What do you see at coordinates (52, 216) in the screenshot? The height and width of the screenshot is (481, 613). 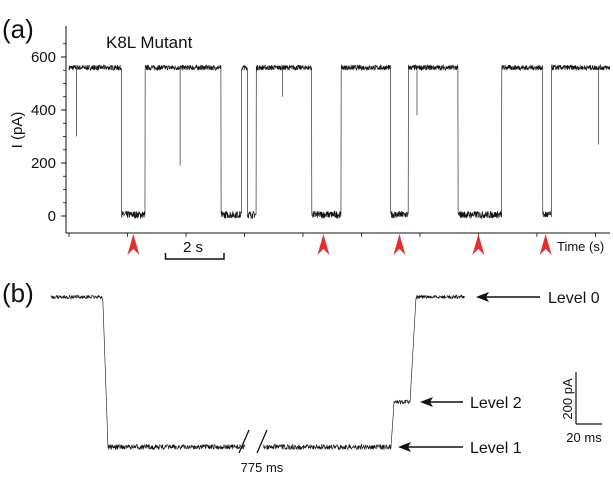 I see `y-tick-label: 0` at bounding box center [52, 216].